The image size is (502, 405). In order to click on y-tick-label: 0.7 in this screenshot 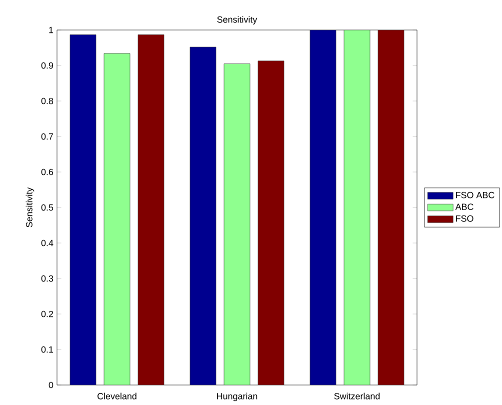, I will do `click(47, 136)`.